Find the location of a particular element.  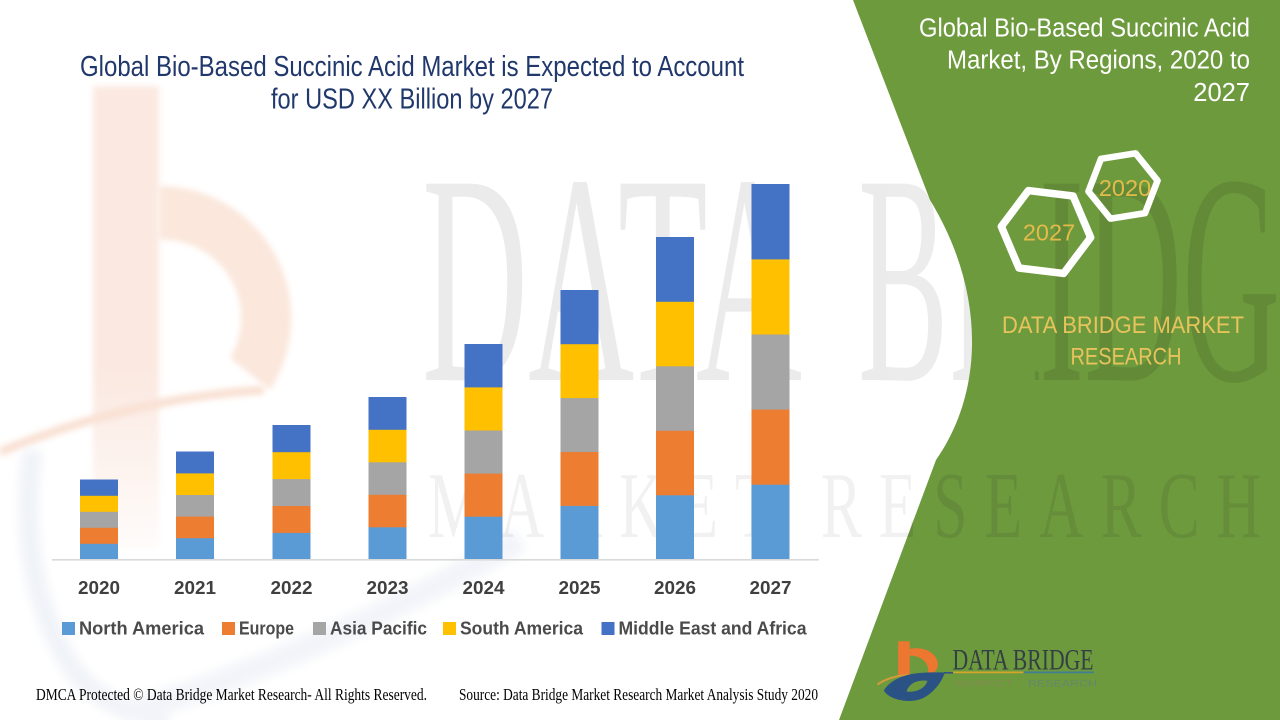

svg-text: Global Bio-Based Succinic Acid is located at coordinates (1084, 29).